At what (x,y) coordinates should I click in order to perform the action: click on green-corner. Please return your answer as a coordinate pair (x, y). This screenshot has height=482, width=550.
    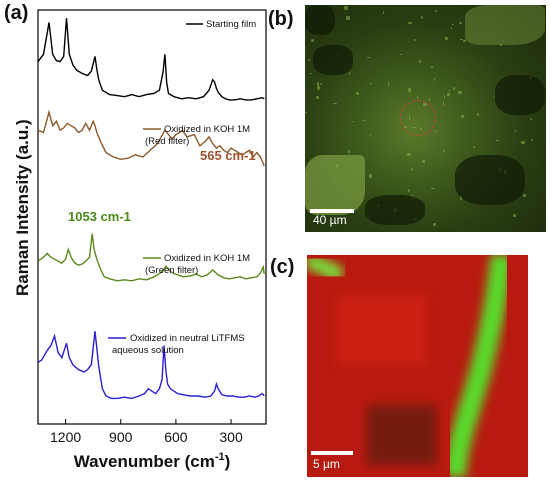
    Looking at the image, I should click on (326, 269).